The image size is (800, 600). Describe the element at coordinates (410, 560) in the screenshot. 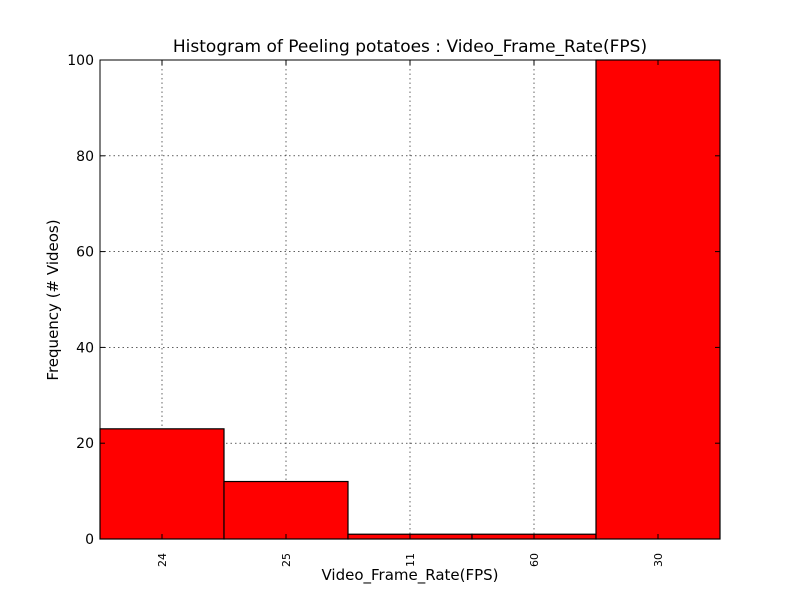

I see `x-tick-label: 11` at that location.